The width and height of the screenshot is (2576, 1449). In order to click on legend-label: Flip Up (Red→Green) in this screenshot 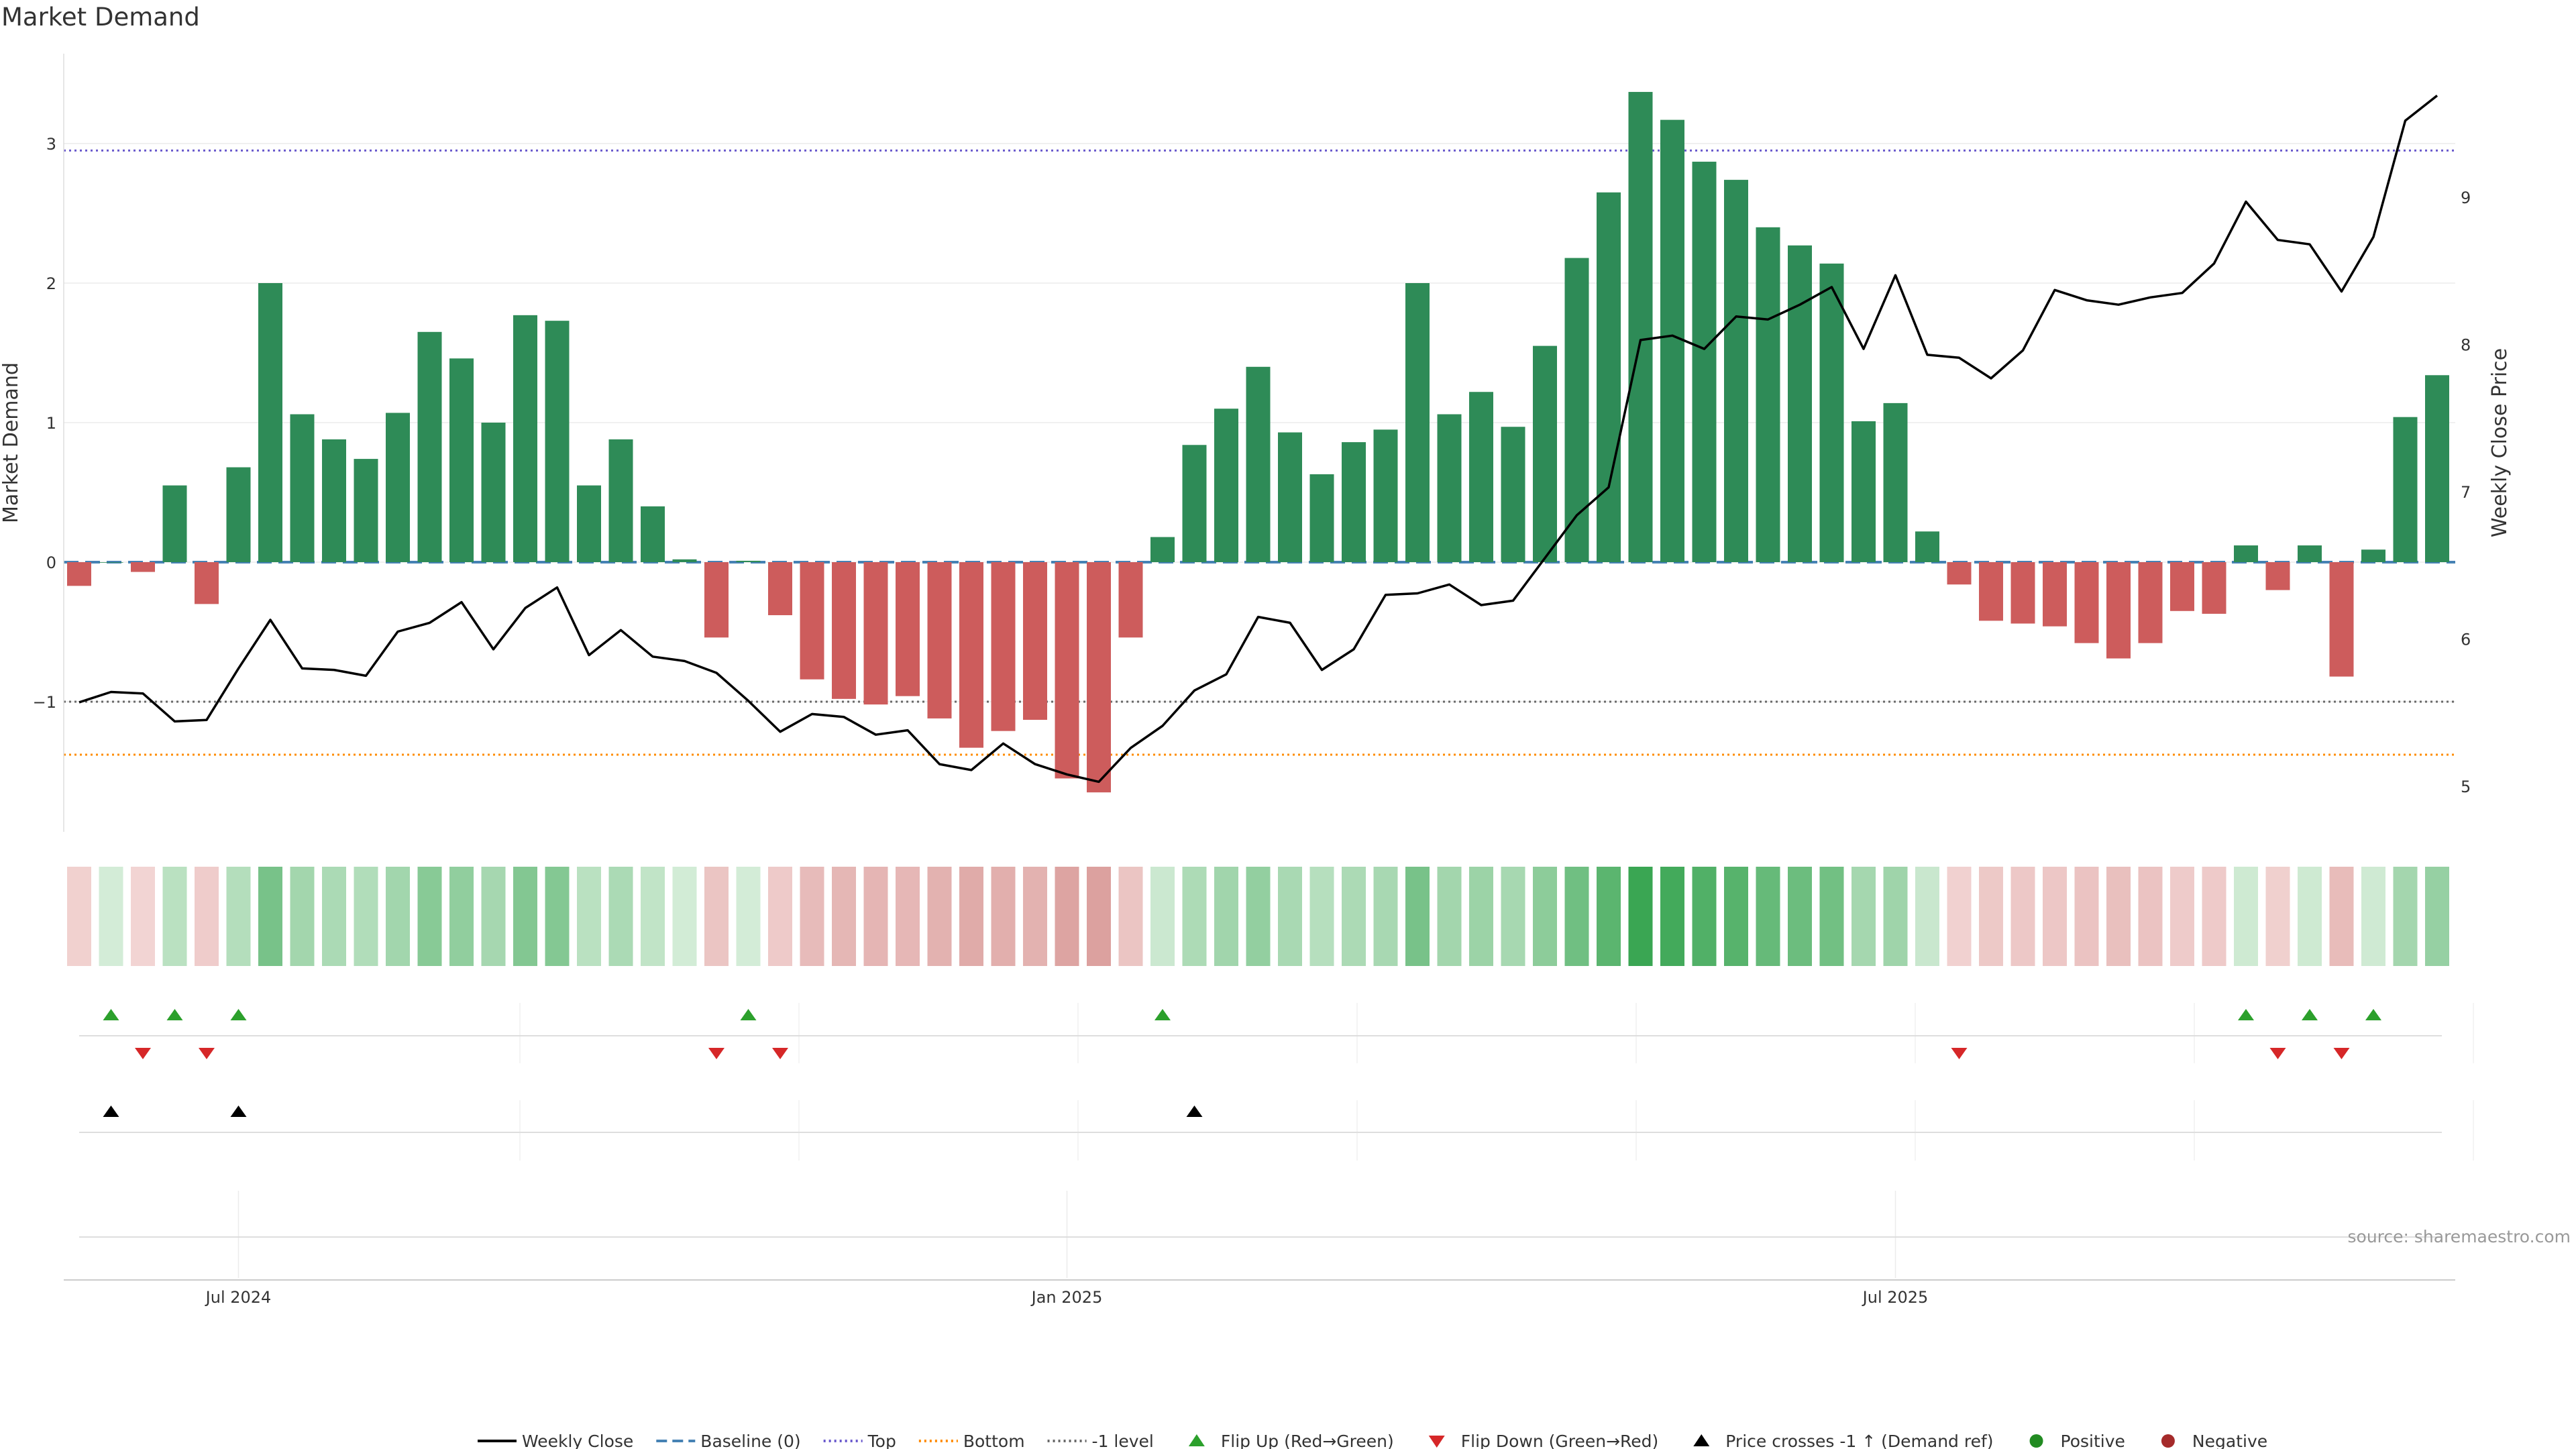, I will do `click(1307, 1440)`.